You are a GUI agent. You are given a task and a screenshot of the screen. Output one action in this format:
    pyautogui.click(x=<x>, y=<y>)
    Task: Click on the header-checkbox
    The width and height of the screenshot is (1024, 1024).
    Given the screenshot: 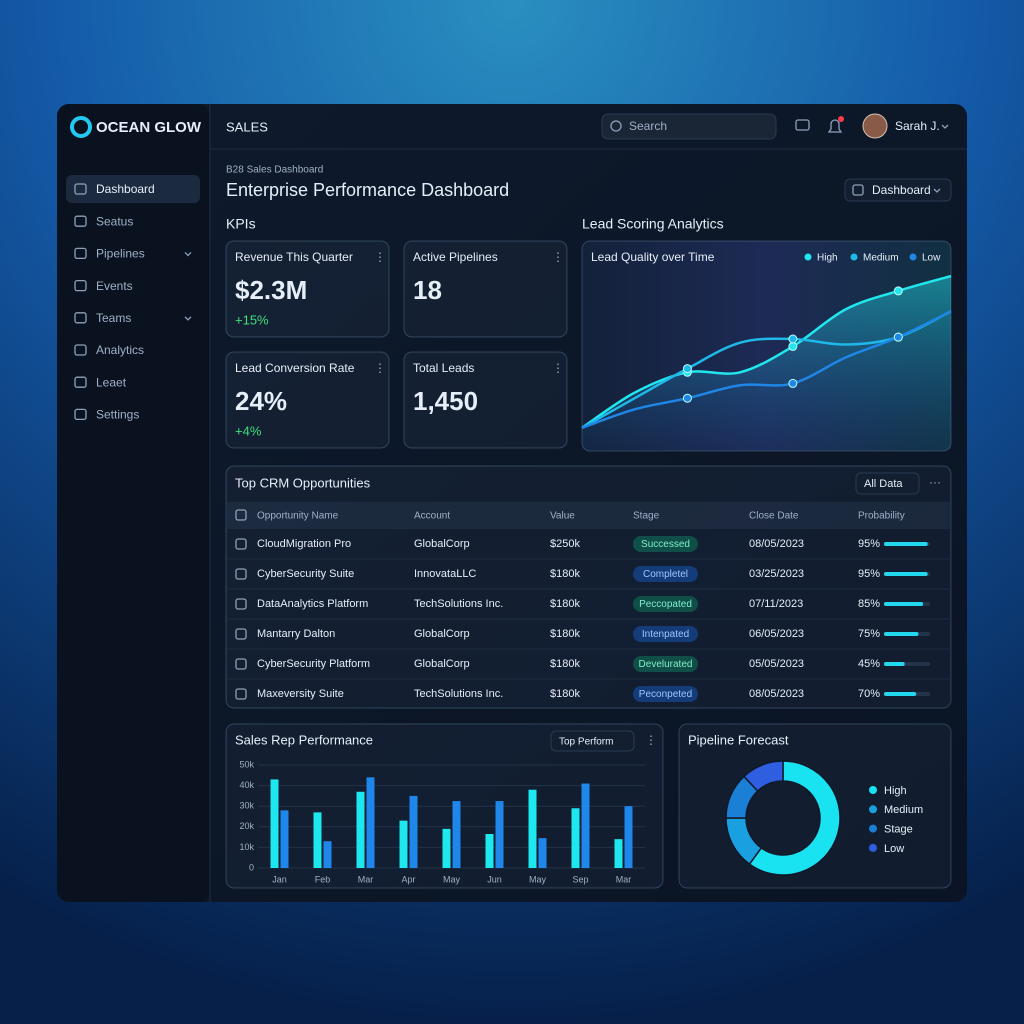 What is the action you would take?
    pyautogui.click(x=241, y=515)
    